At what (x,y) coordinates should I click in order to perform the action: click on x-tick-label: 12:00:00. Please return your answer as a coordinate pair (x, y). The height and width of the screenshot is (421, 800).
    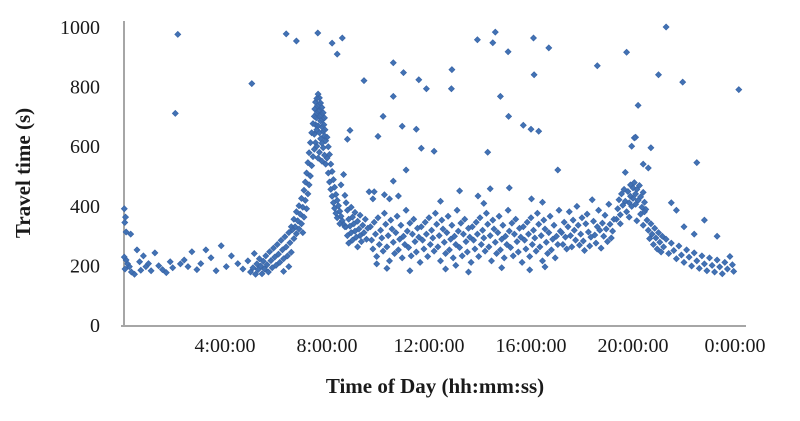
    Looking at the image, I should click on (428, 346).